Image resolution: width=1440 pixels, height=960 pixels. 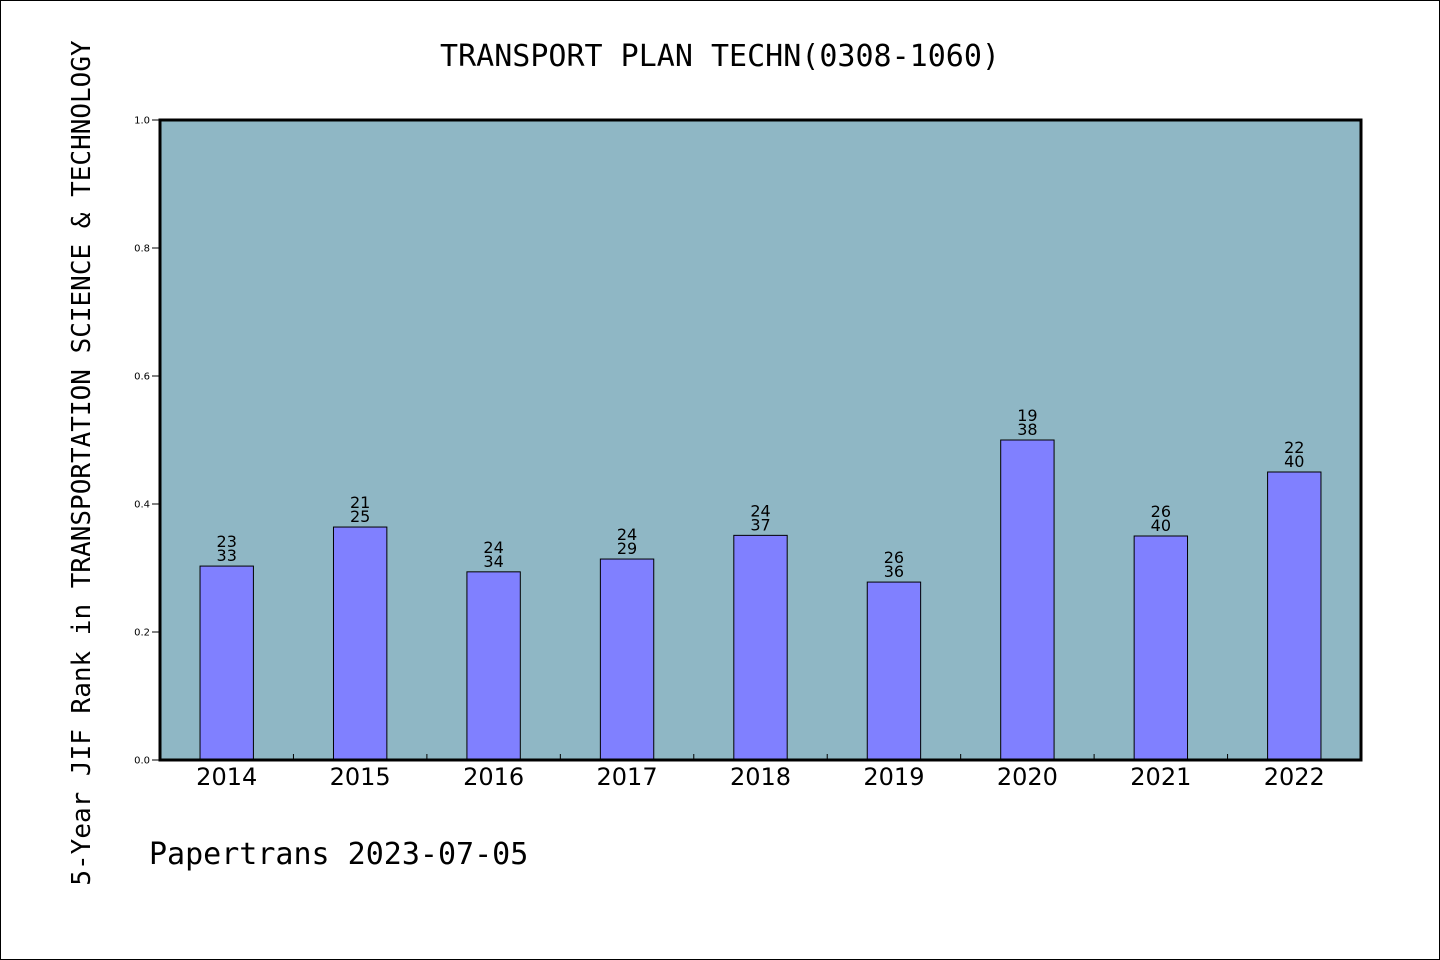 What do you see at coordinates (1161, 648) in the screenshot?
I see `bar-2021` at bounding box center [1161, 648].